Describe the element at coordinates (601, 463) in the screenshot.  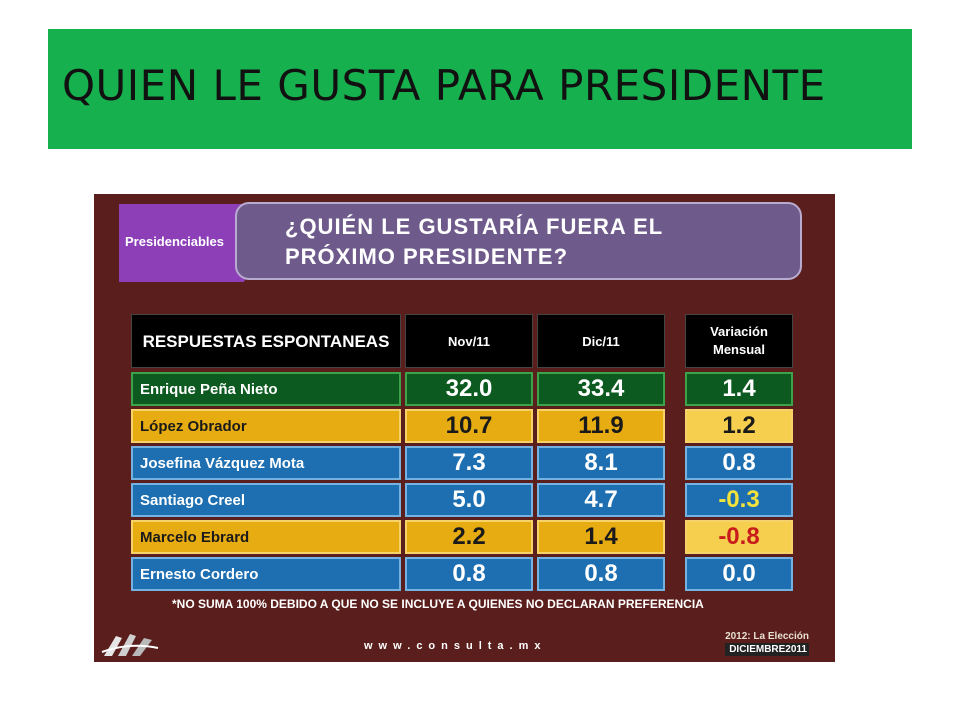
I see `dic-value: 8.1` at that location.